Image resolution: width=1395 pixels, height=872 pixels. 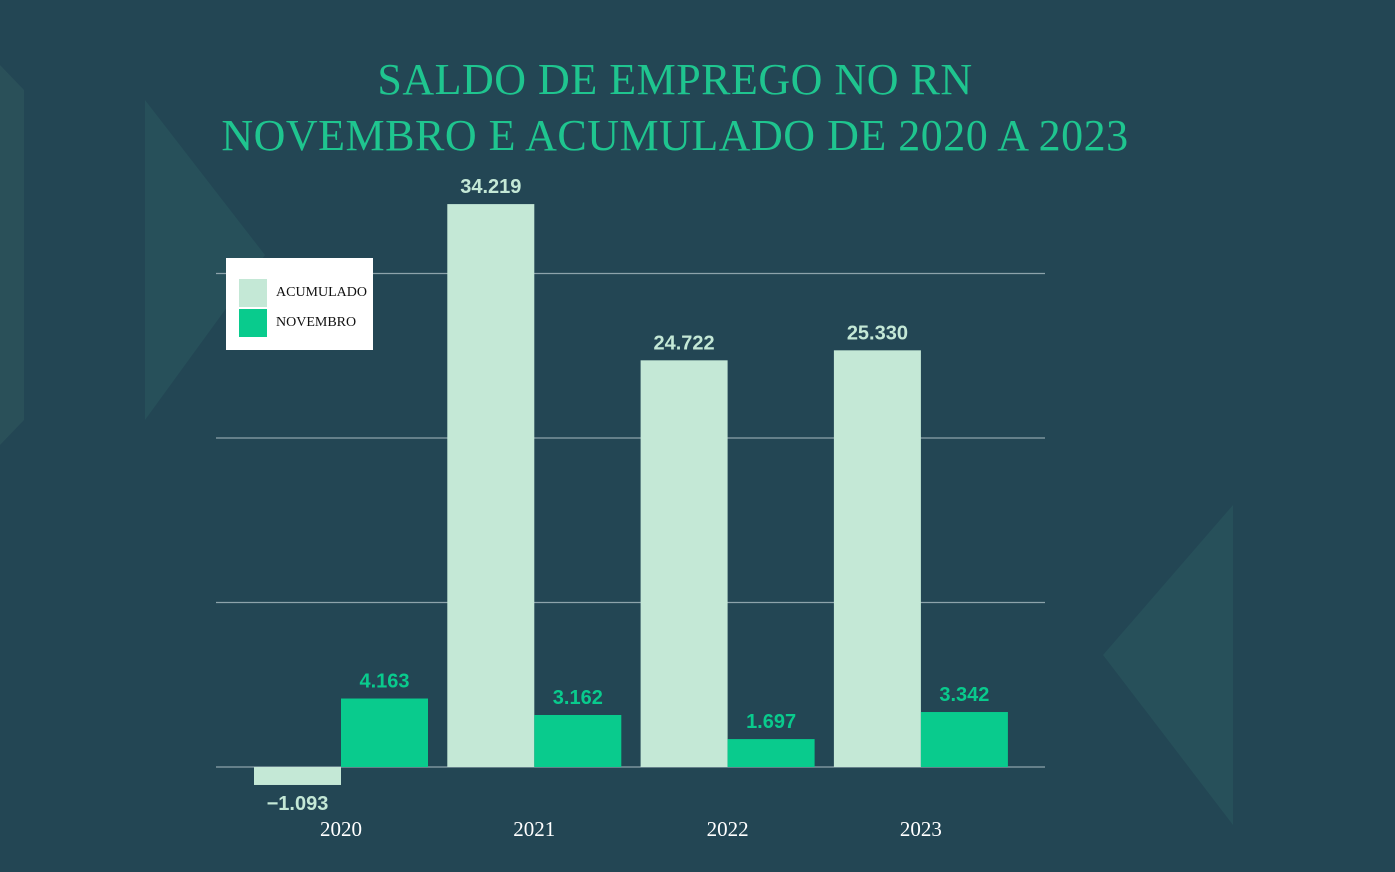 I want to click on bar-acumulado-2023, so click(x=877, y=558).